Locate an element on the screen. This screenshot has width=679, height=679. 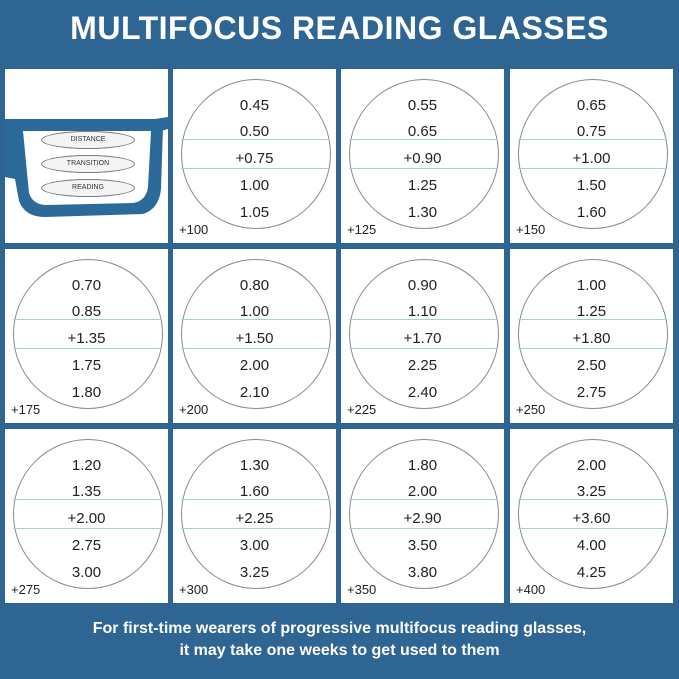
lens-strength-label: +150 is located at coordinates (531, 229).